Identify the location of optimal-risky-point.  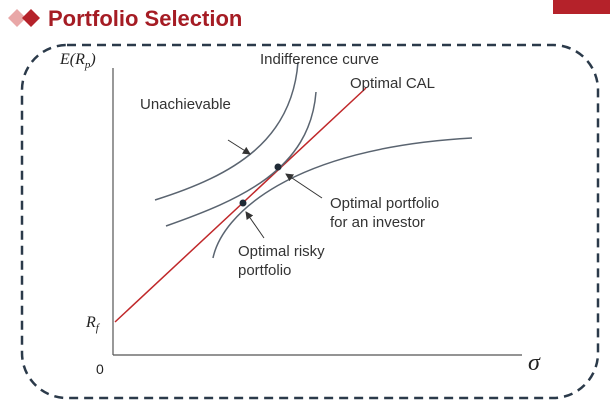
(243, 203).